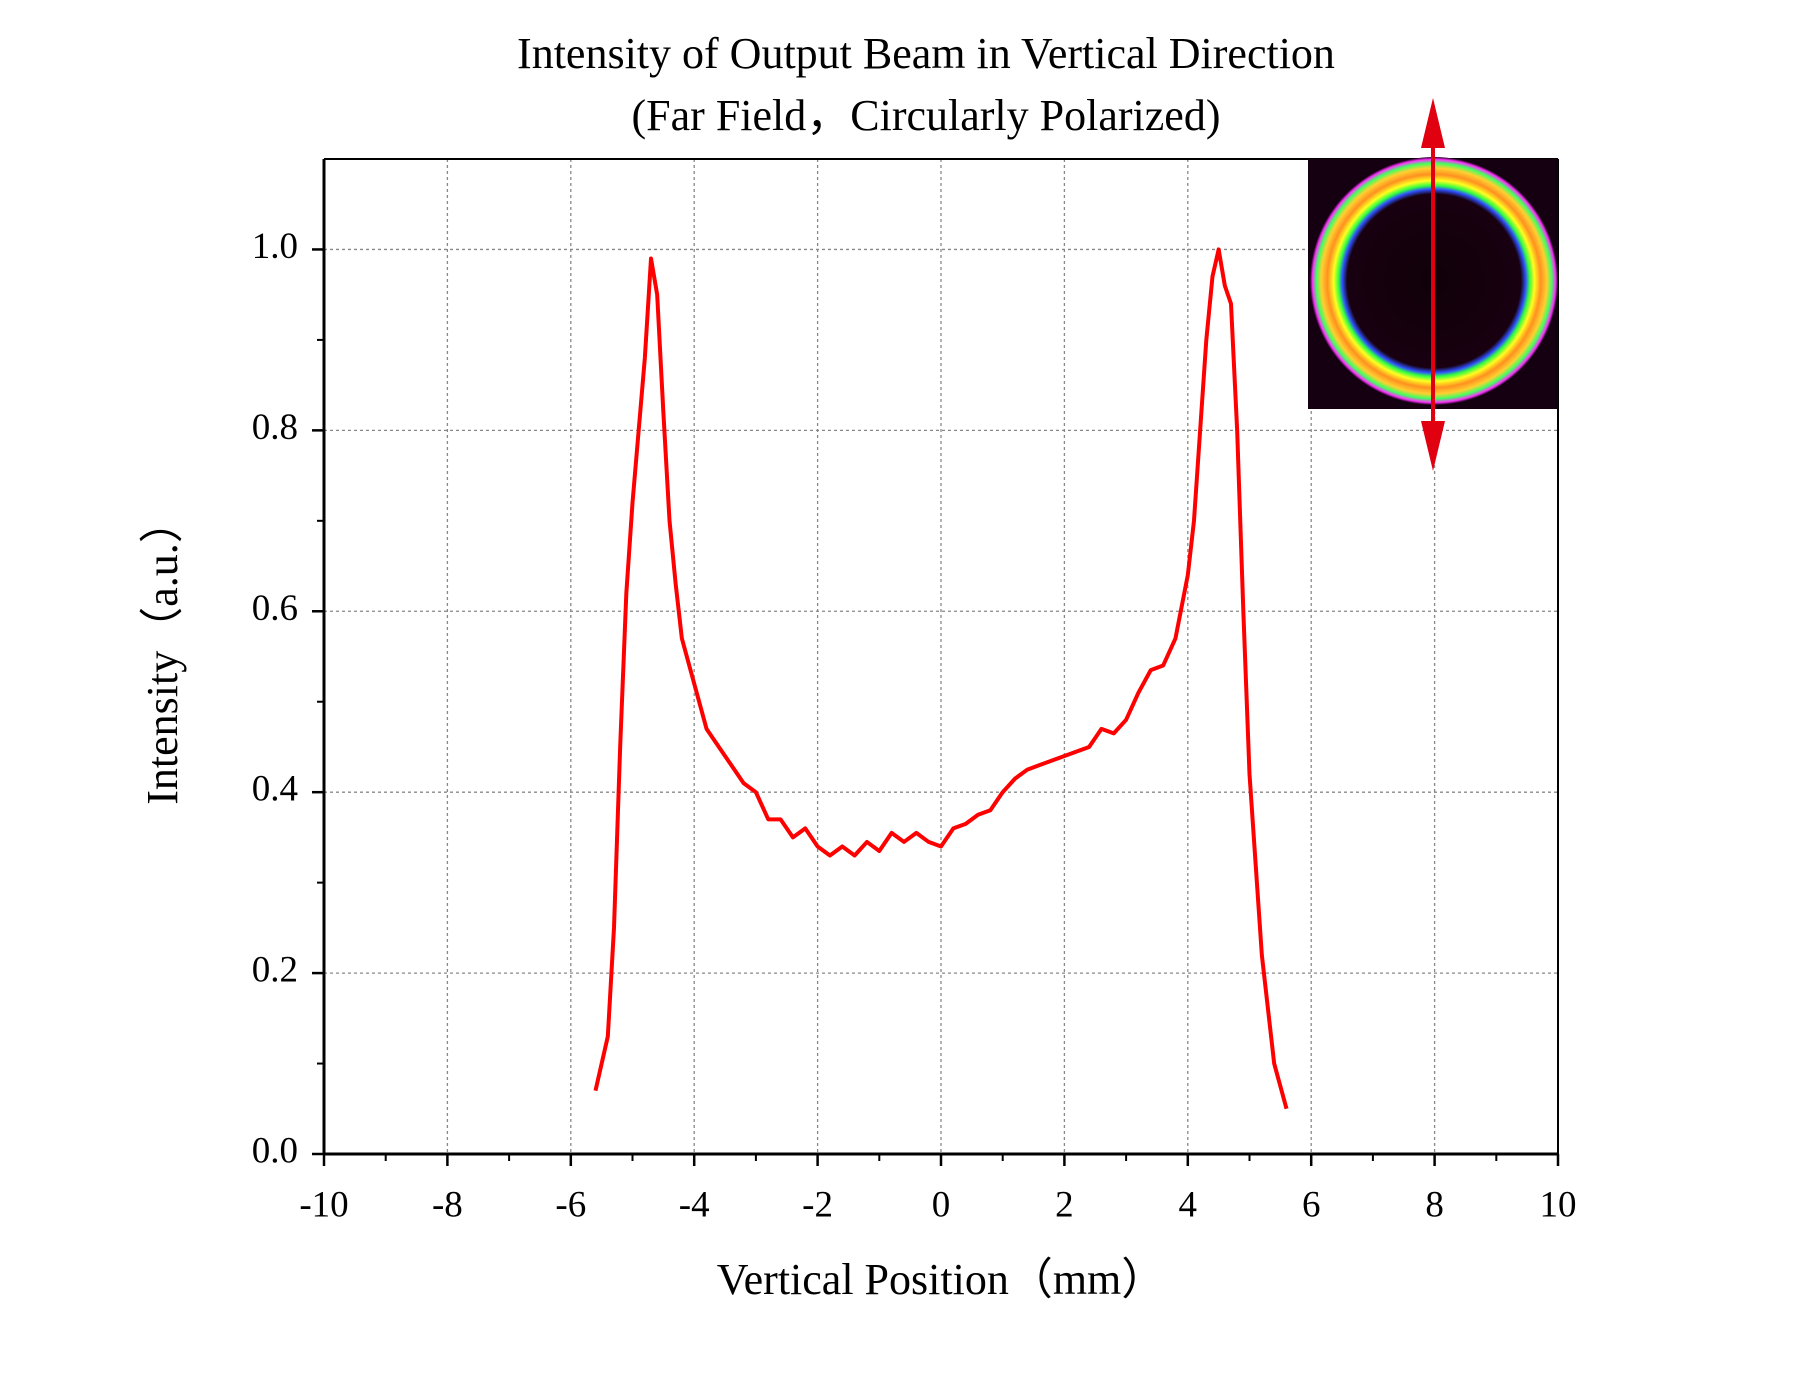 This screenshot has height=1377, width=1800. Describe the element at coordinates (694, 1204) in the screenshot. I see `x-tick-label: -4` at that location.